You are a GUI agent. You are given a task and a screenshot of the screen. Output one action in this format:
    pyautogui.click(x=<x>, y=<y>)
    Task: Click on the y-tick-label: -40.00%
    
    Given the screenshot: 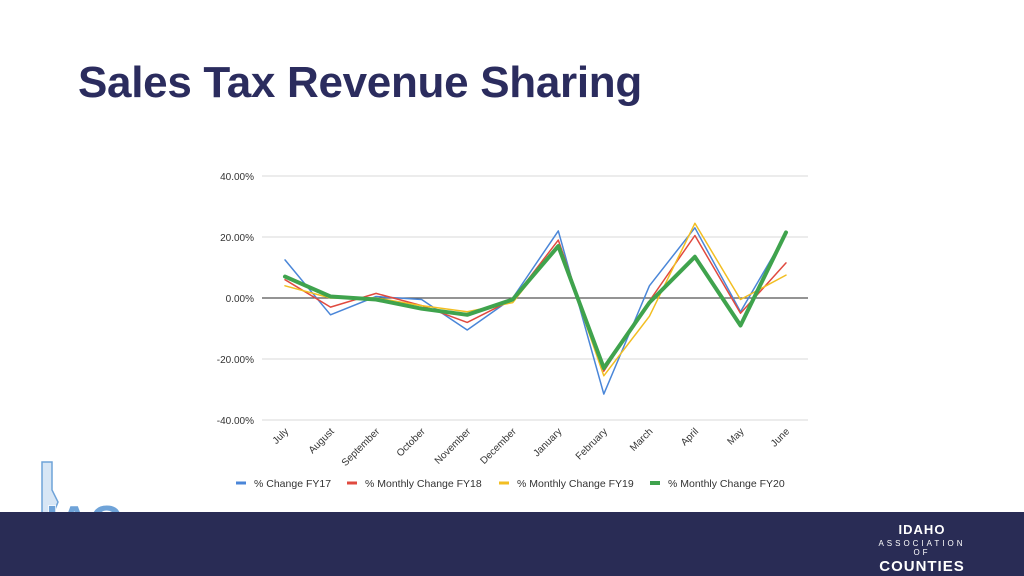 What is the action you would take?
    pyautogui.click(x=235, y=421)
    